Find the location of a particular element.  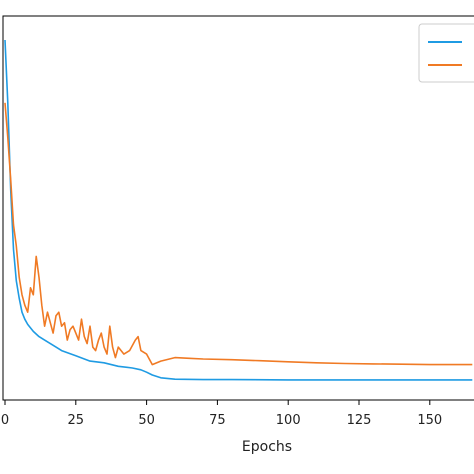

x-tick-label: 0 is located at coordinates (5, 420).